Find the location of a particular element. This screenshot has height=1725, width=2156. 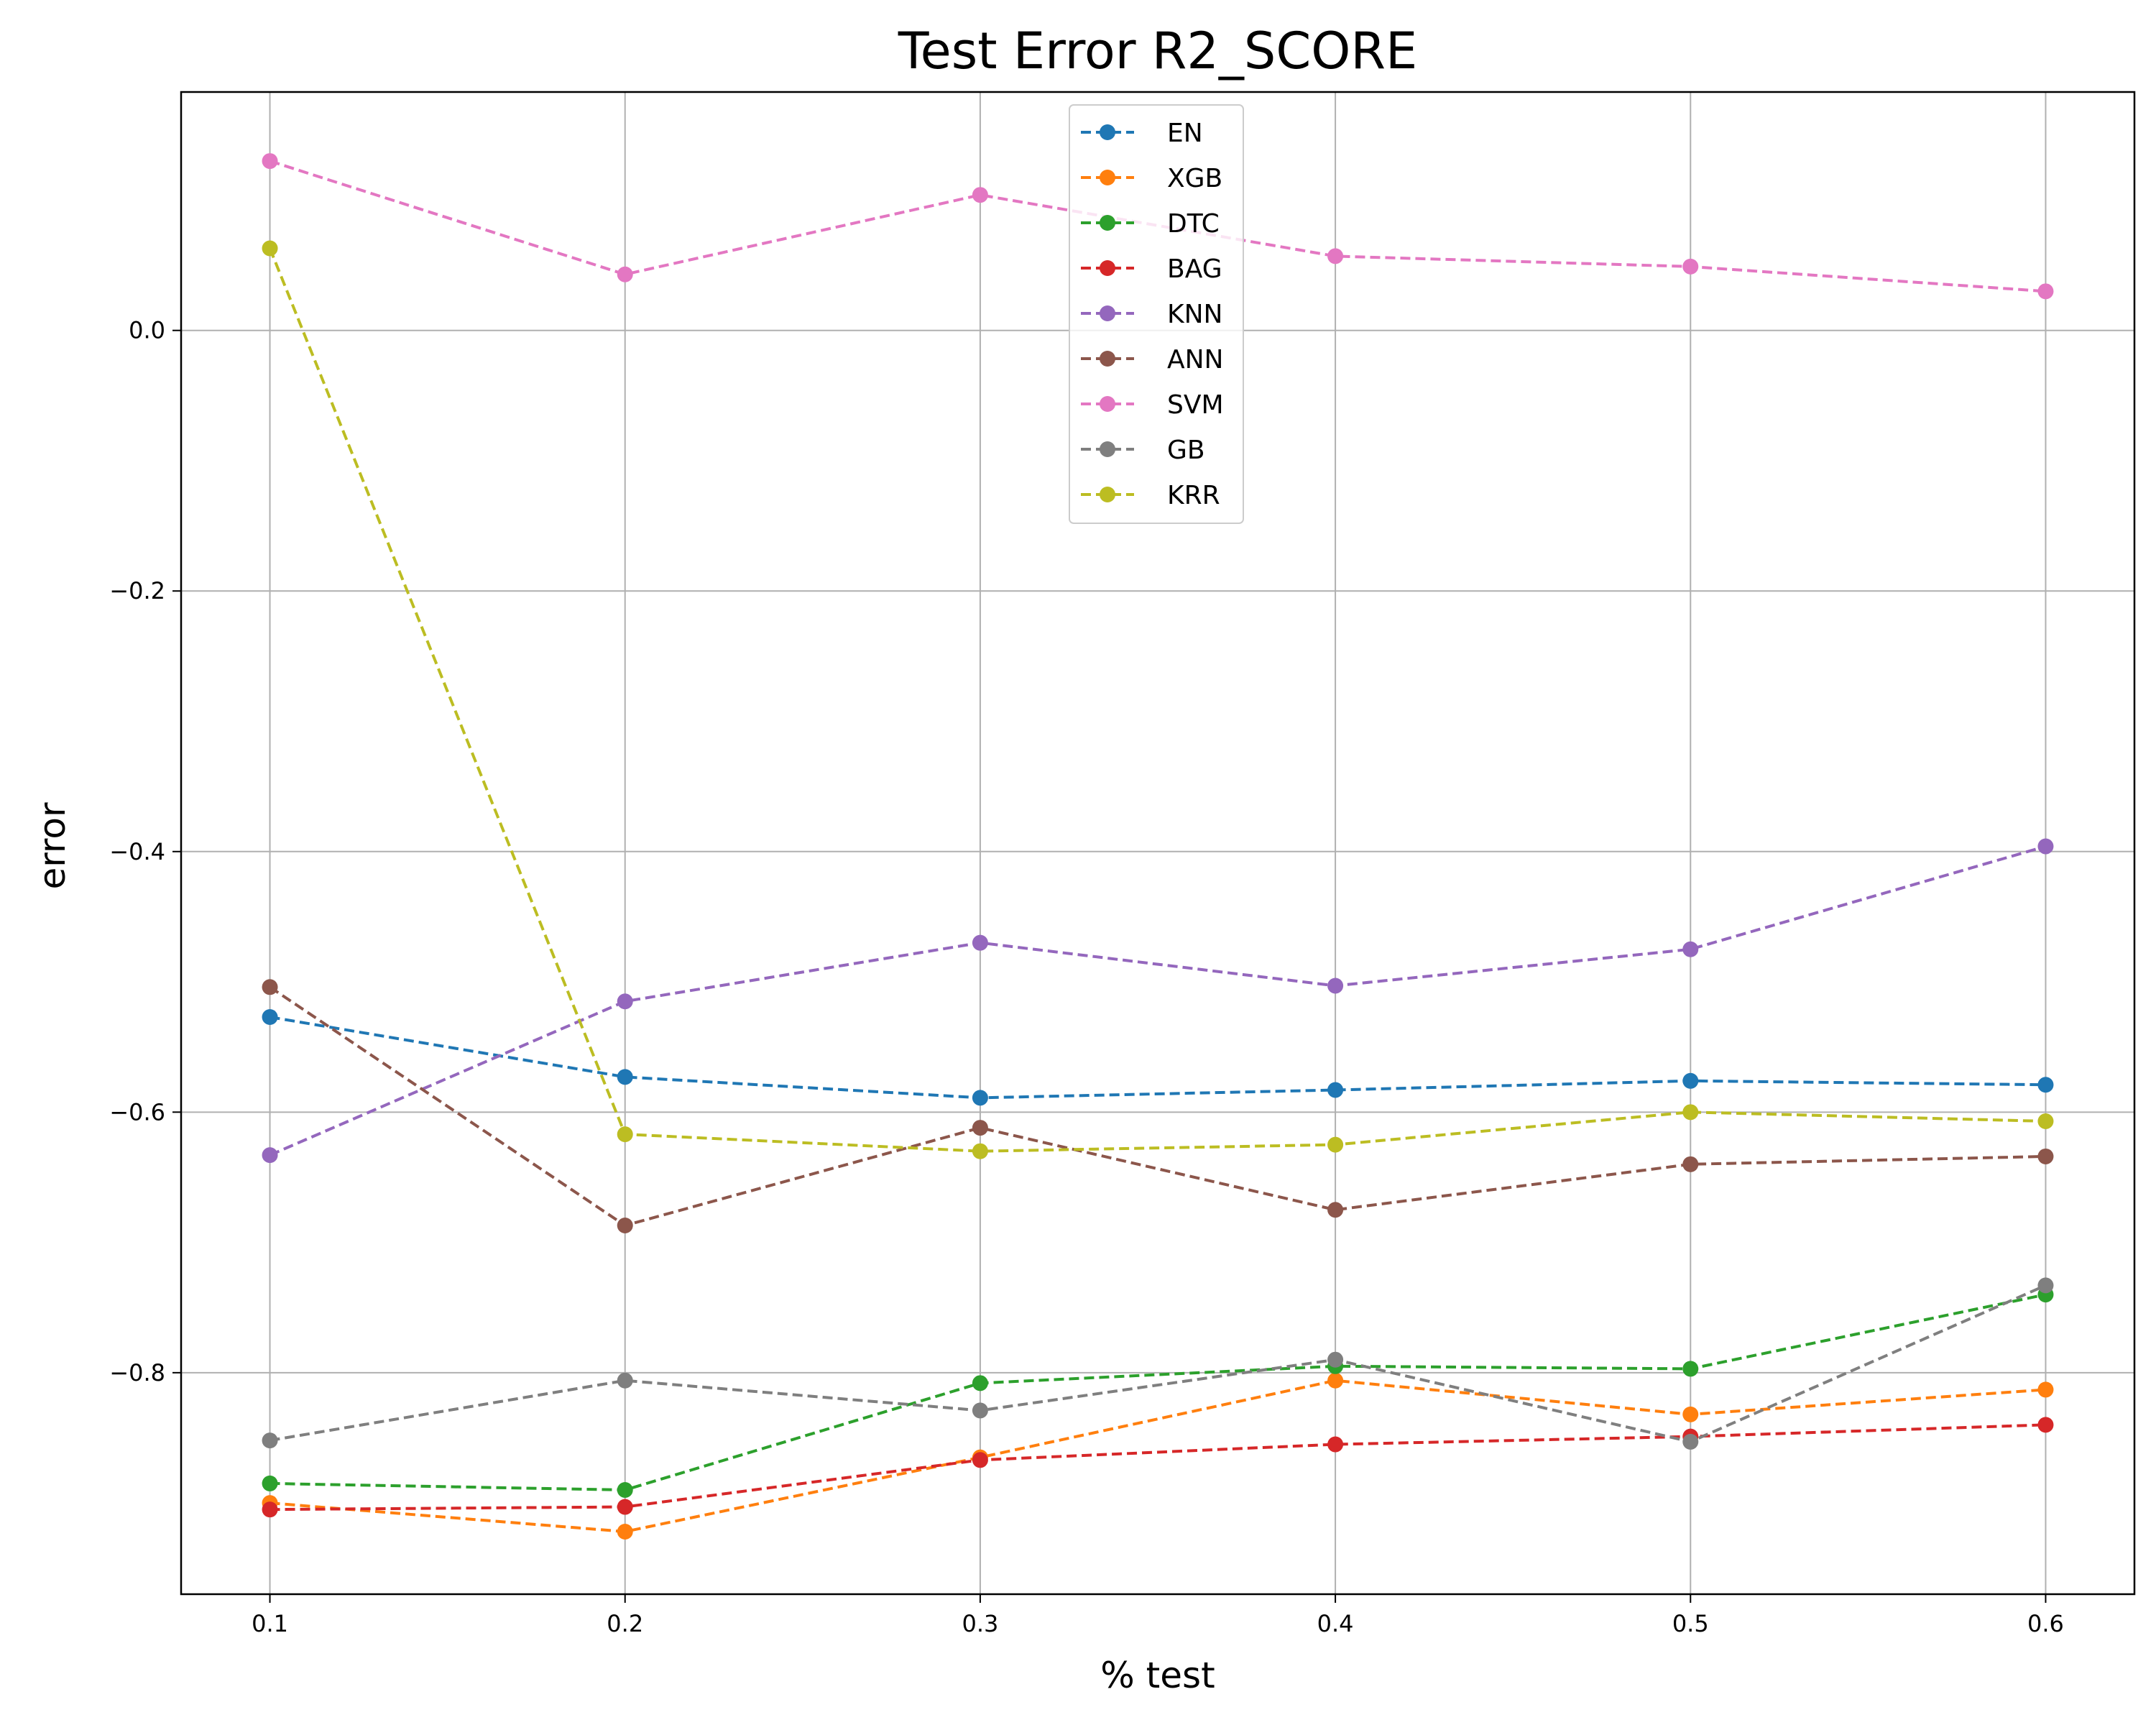

x-tick-label: 0.1 is located at coordinates (270, 1623).